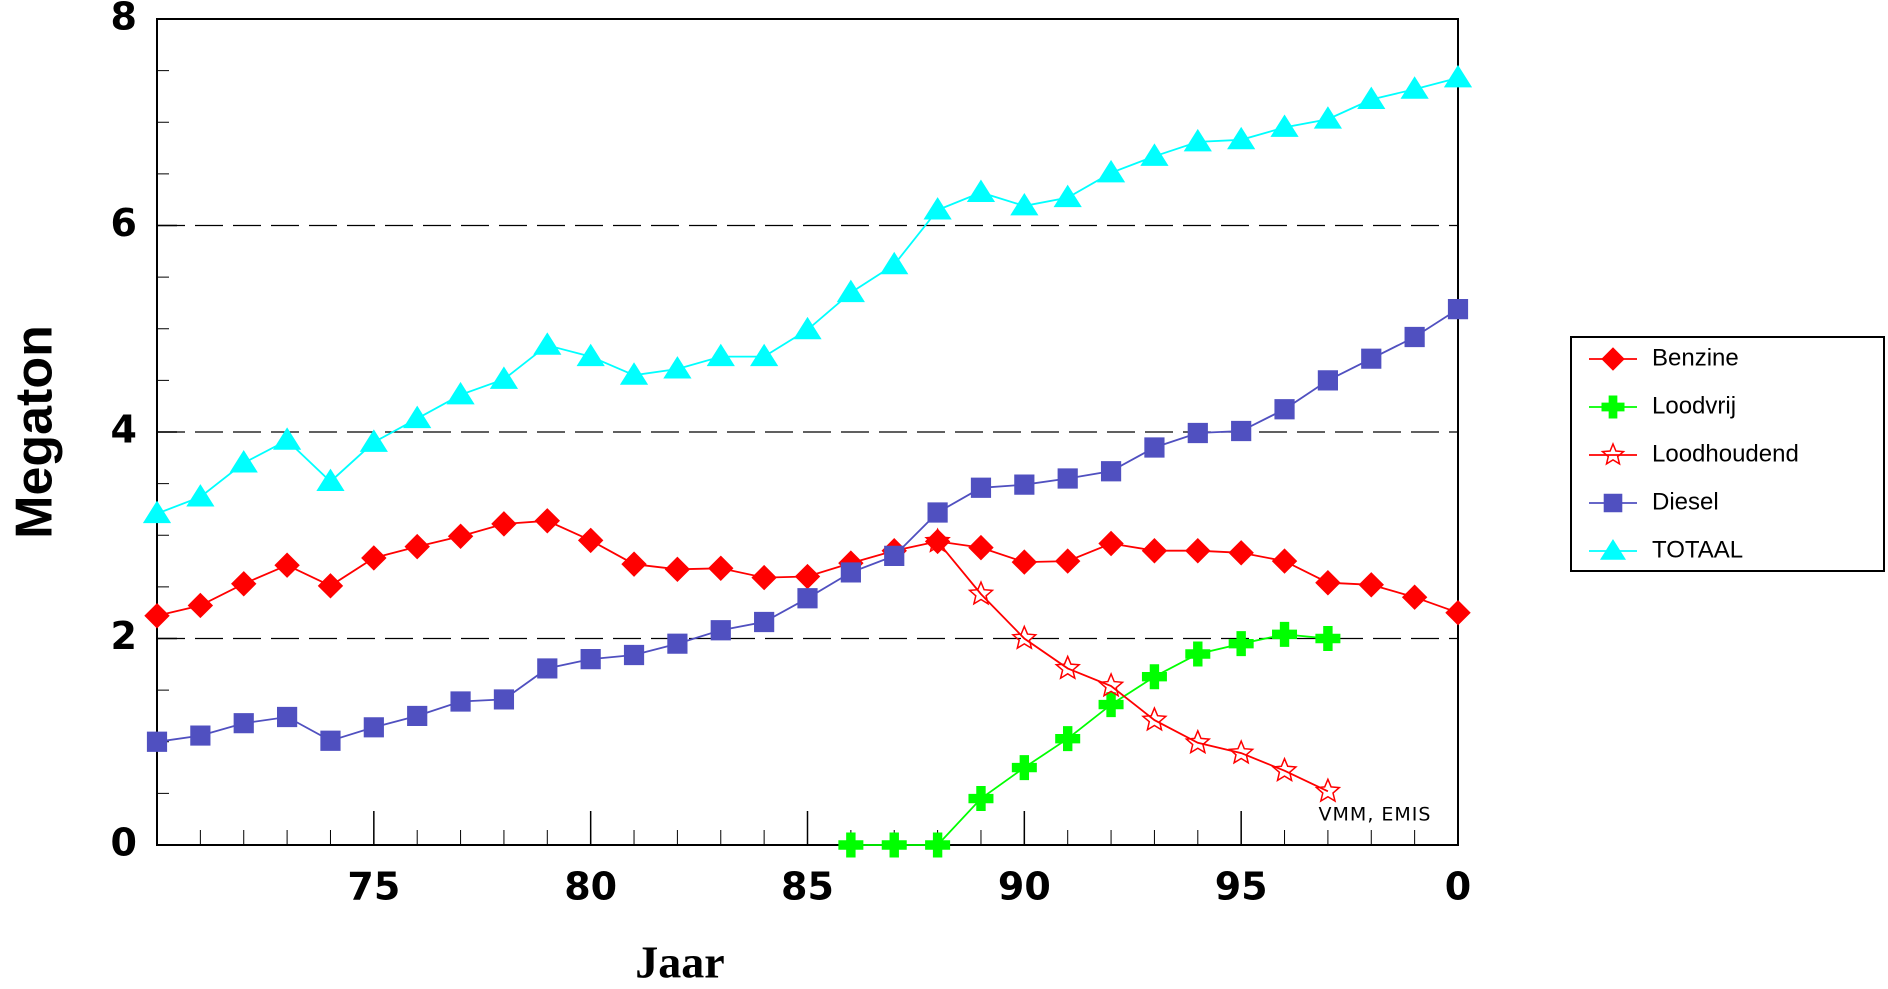 The width and height of the screenshot is (1888, 989). Describe the element at coordinates (124, 223) in the screenshot. I see `y-tick-label: 6` at that location.